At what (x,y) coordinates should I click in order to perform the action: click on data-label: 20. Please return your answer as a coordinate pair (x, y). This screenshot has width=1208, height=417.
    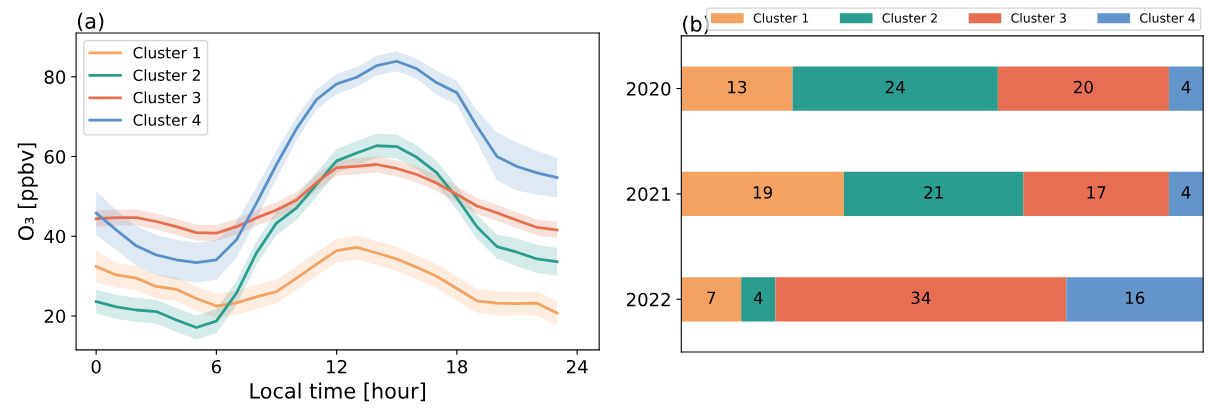
    Looking at the image, I should click on (1083, 87).